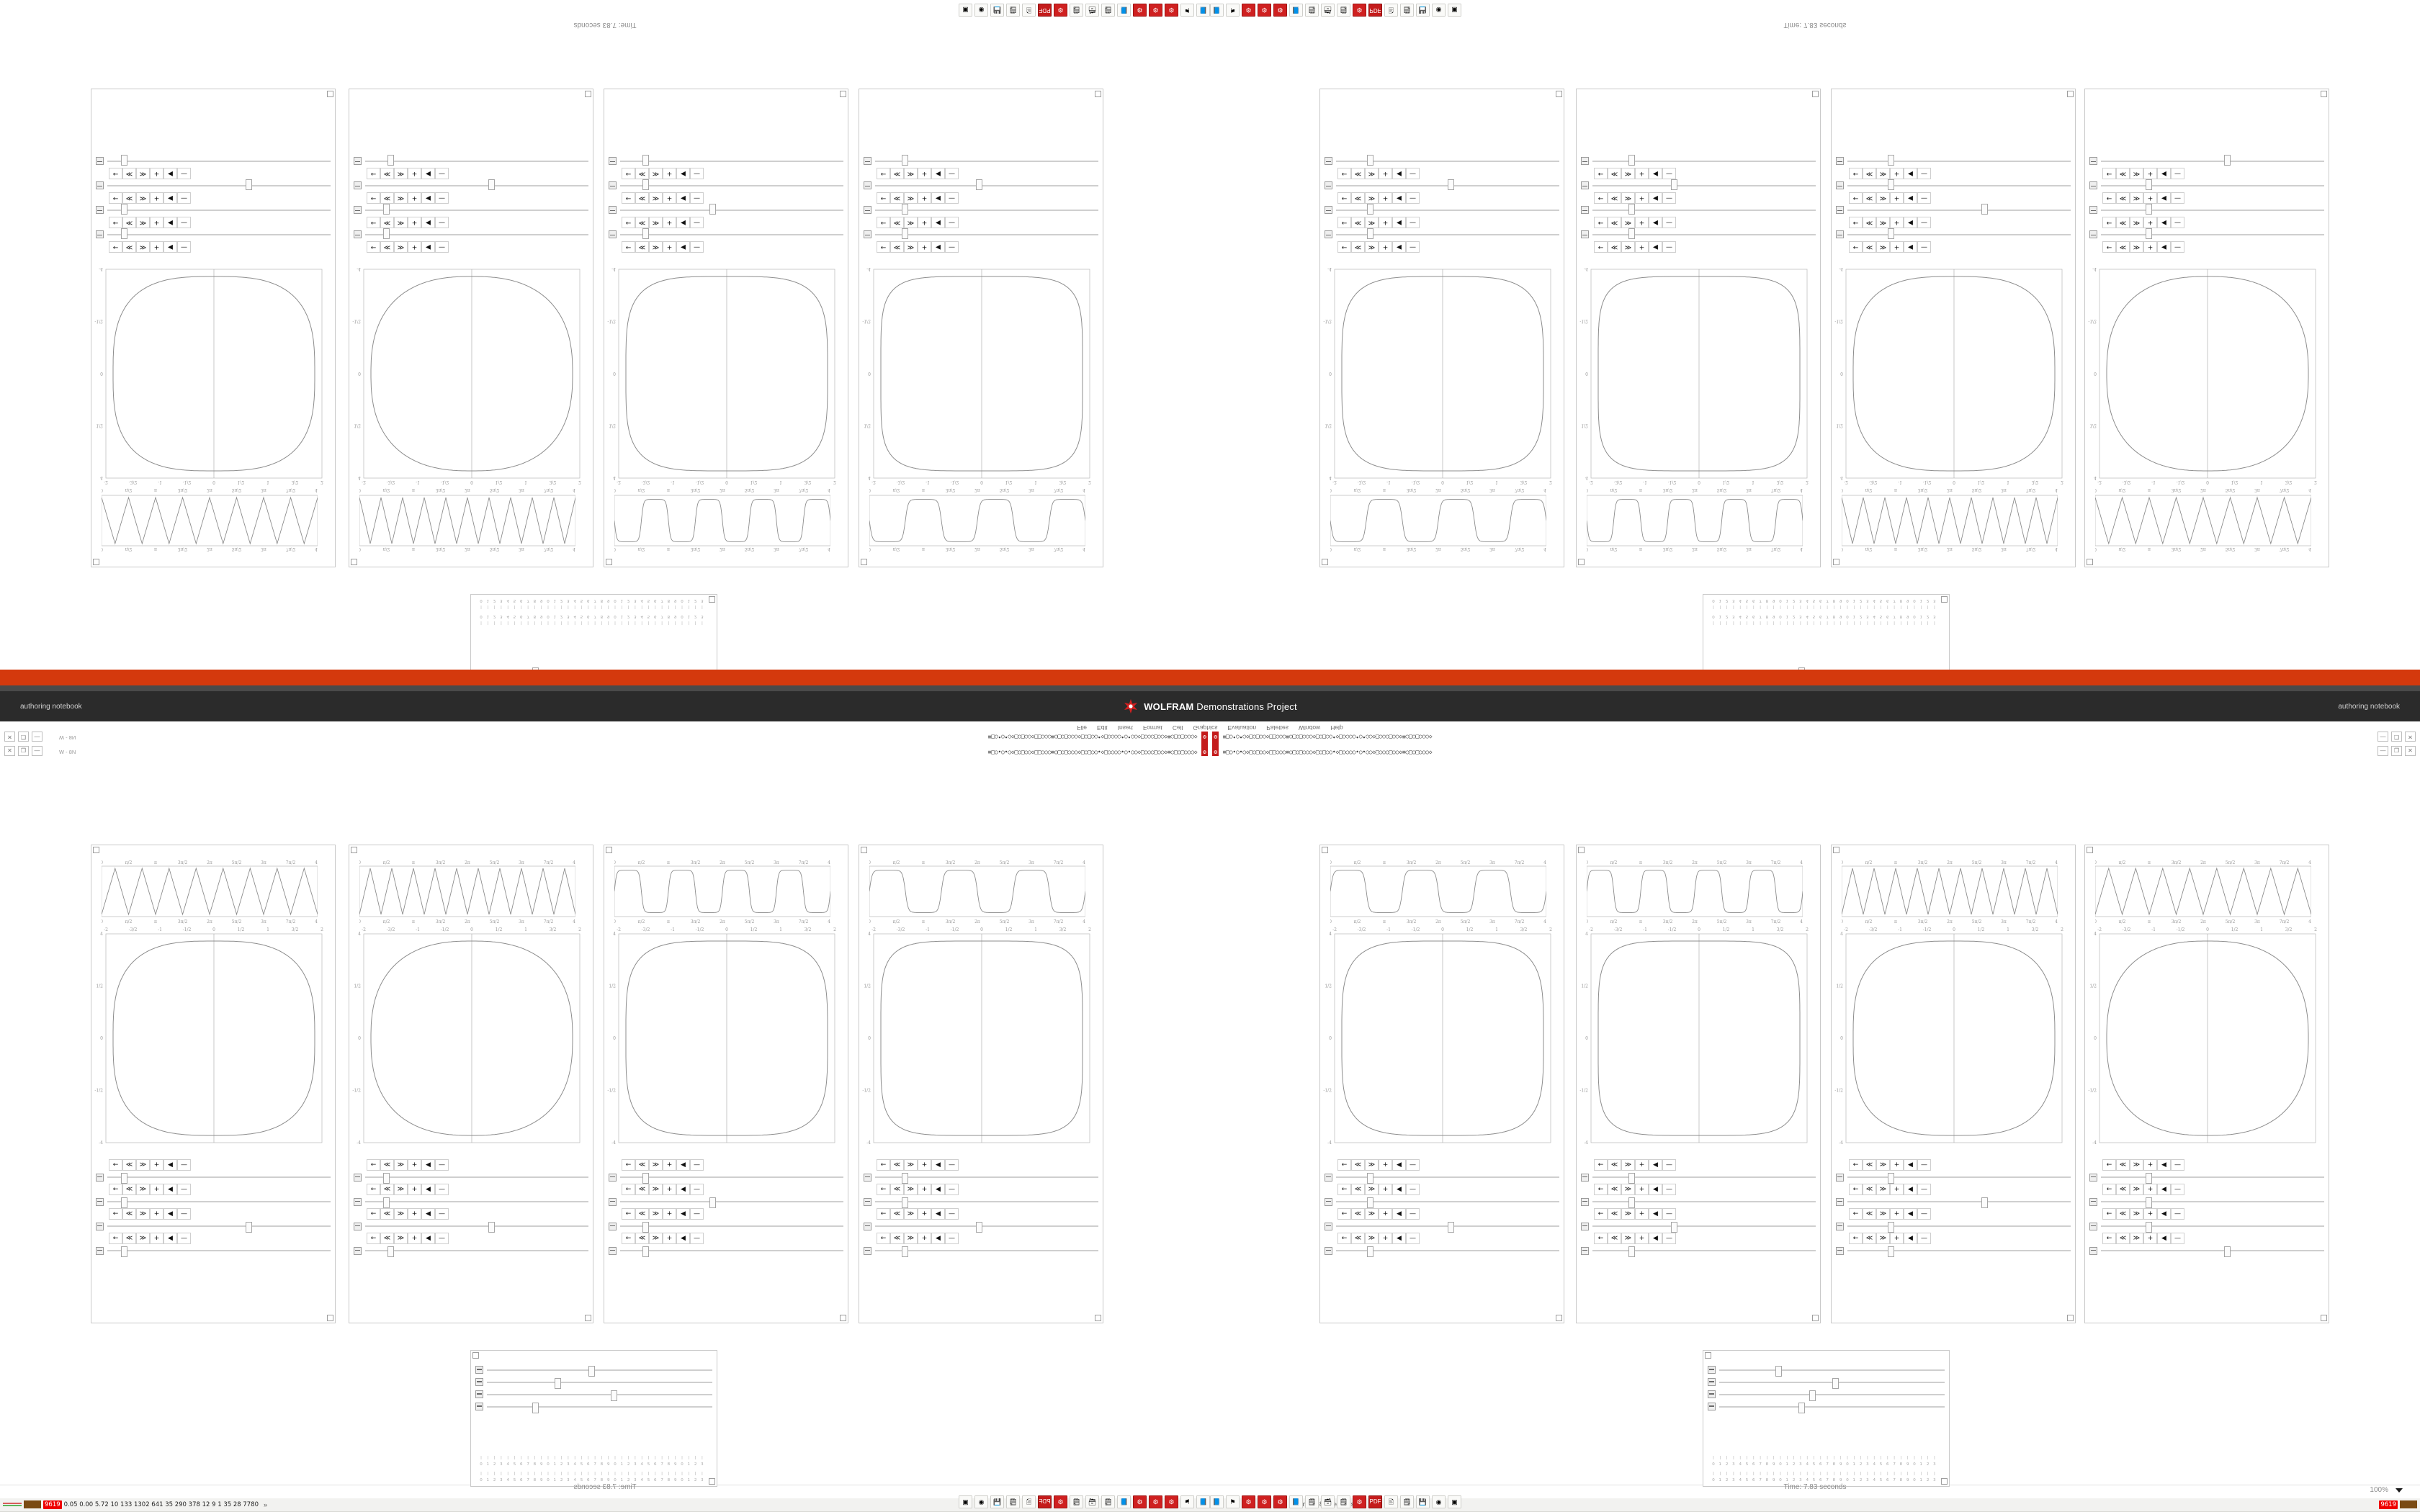 This screenshot has width=2420, height=1512. I want to click on terminal-icon: ▣, so click(966, 1501).